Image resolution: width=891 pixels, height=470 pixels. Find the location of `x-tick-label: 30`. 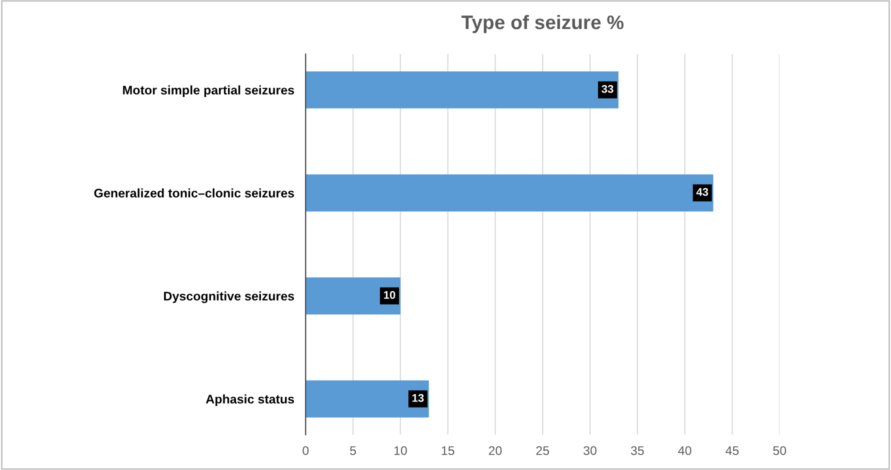

x-tick-label: 30 is located at coordinates (590, 451).